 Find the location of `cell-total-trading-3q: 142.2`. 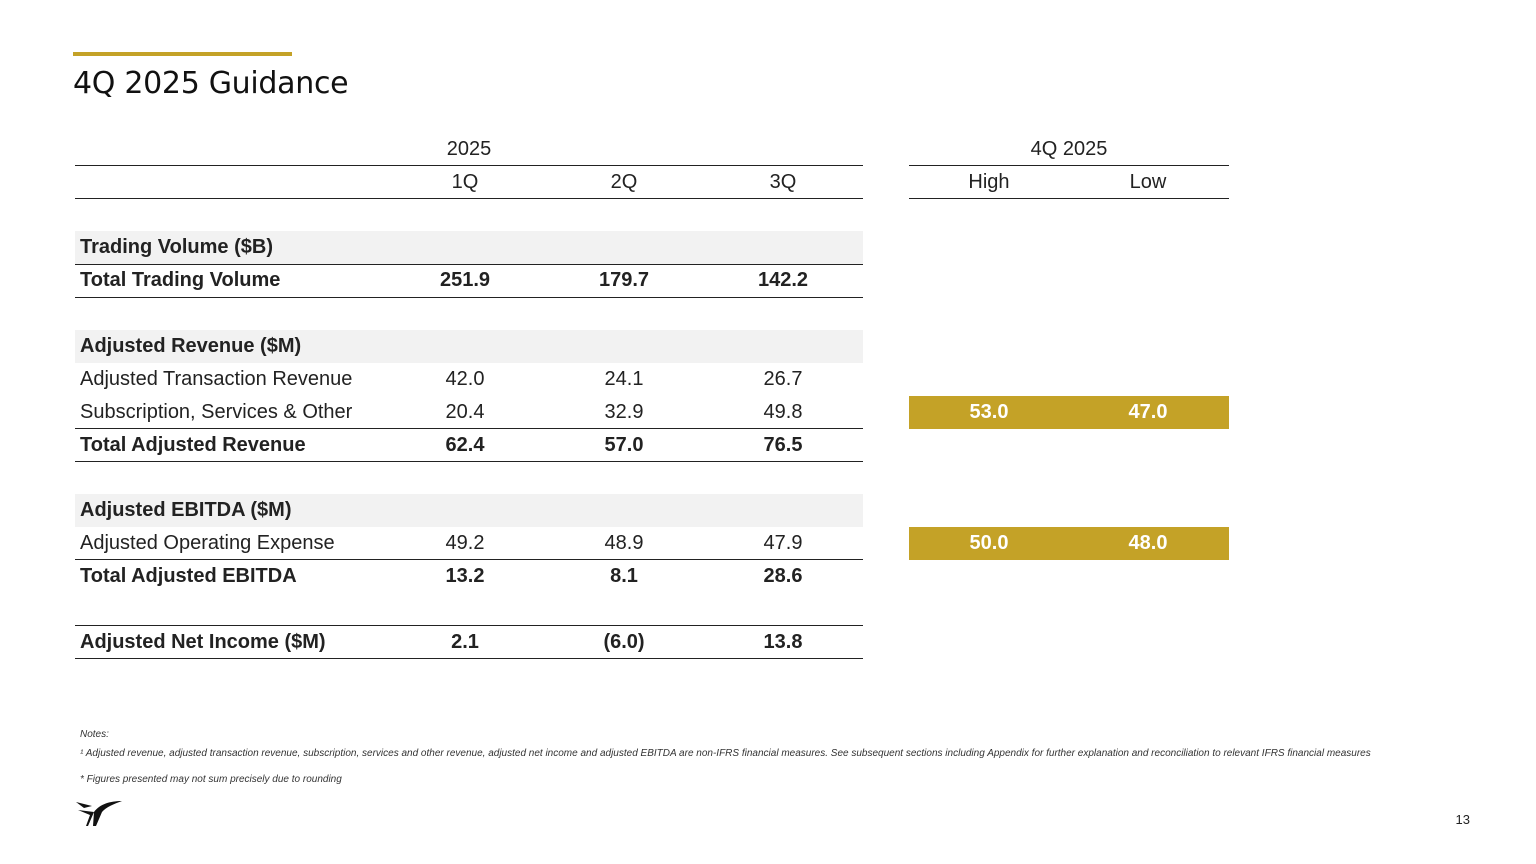

cell-total-trading-3q: 142.2 is located at coordinates (783, 280).